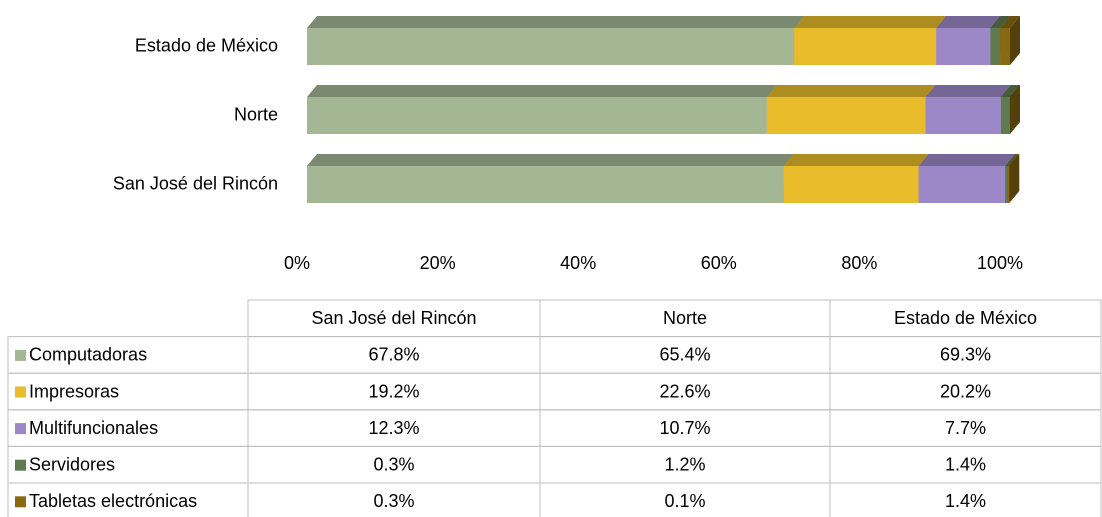 Image resolution: width=1102 pixels, height=517 pixels. I want to click on x-tick-label: 20%, so click(438, 263).